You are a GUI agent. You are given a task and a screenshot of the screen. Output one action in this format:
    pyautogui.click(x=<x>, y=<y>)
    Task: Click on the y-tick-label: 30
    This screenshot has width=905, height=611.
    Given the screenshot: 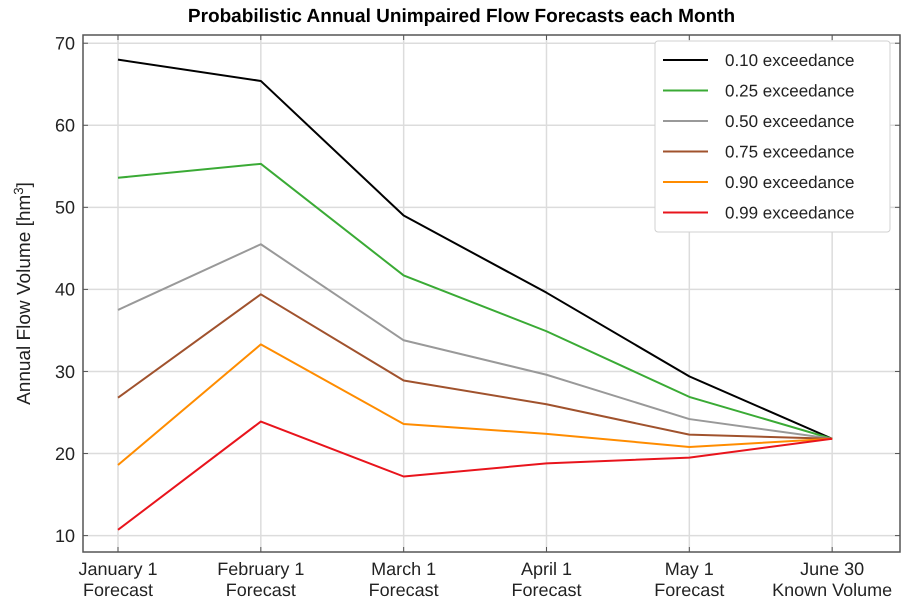 What is the action you would take?
    pyautogui.click(x=64, y=372)
    